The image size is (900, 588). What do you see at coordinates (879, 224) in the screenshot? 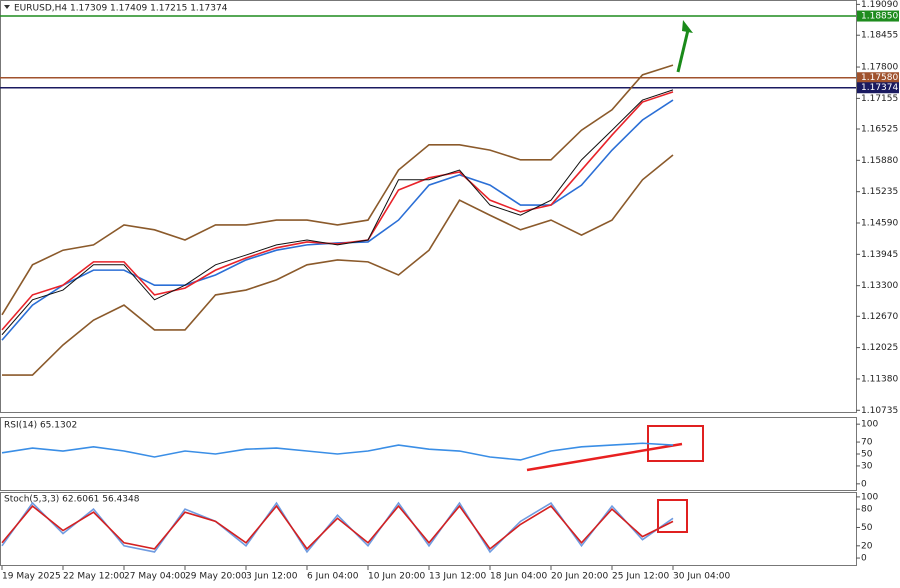
I see `y-tick-label: 1.14590` at bounding box center [879, 224].